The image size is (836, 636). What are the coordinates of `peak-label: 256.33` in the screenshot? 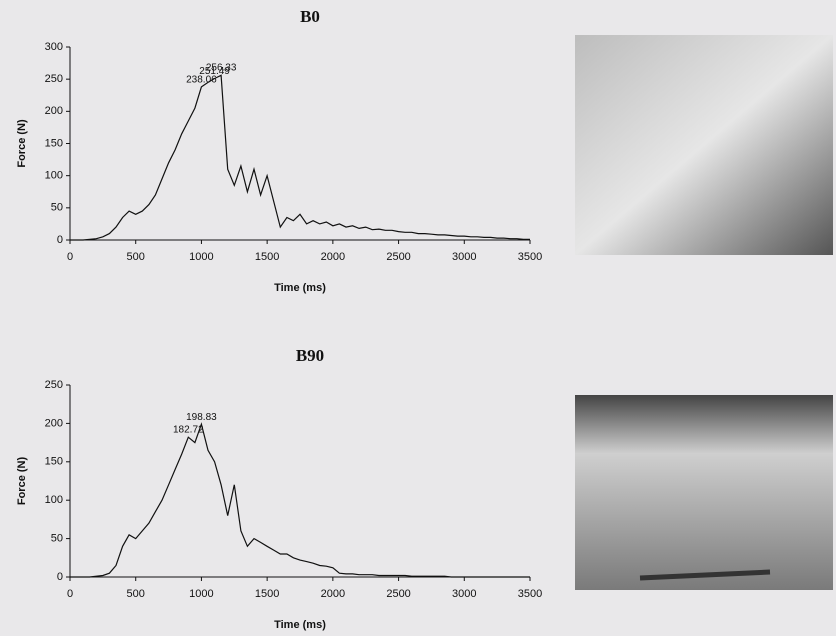 It's located at (221, 68).